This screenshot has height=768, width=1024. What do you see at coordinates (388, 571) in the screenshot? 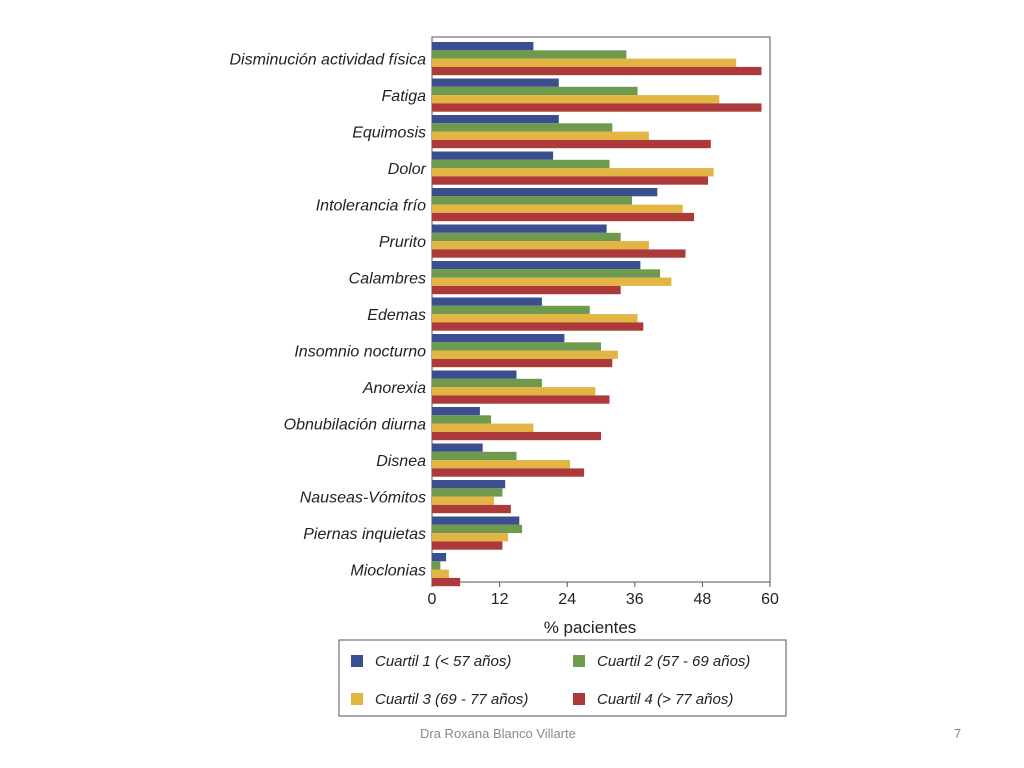
I see `category-label: Mioclonias` at bounding box center [388, 571].